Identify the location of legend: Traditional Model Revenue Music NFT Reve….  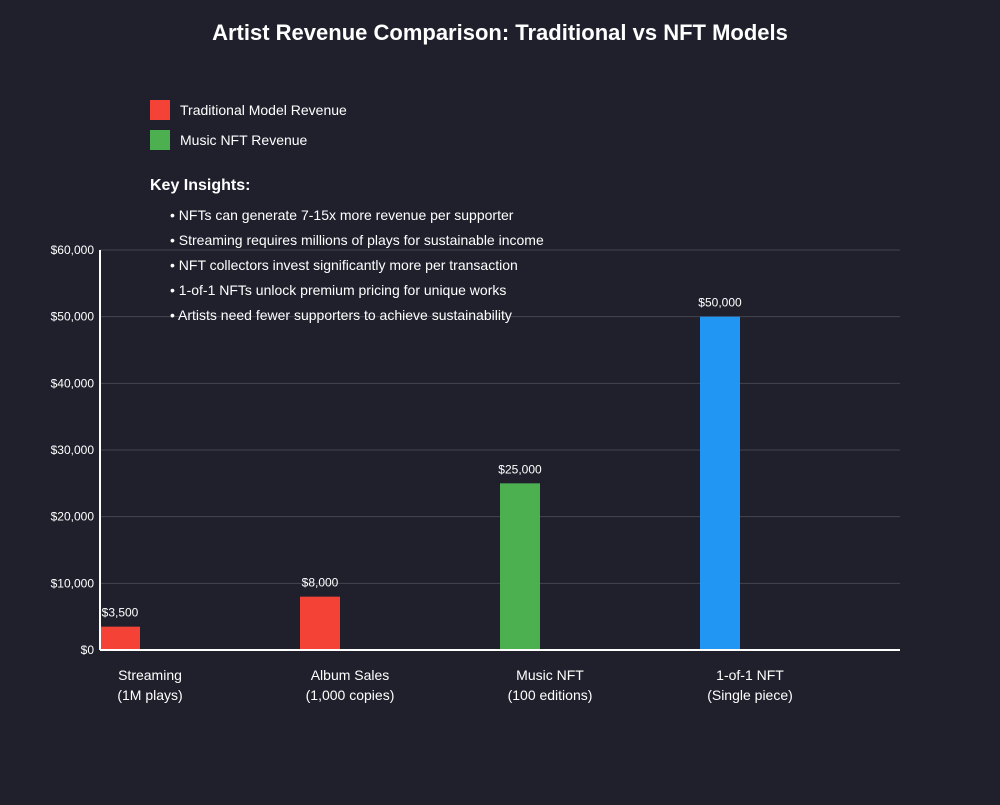
(248, 125).